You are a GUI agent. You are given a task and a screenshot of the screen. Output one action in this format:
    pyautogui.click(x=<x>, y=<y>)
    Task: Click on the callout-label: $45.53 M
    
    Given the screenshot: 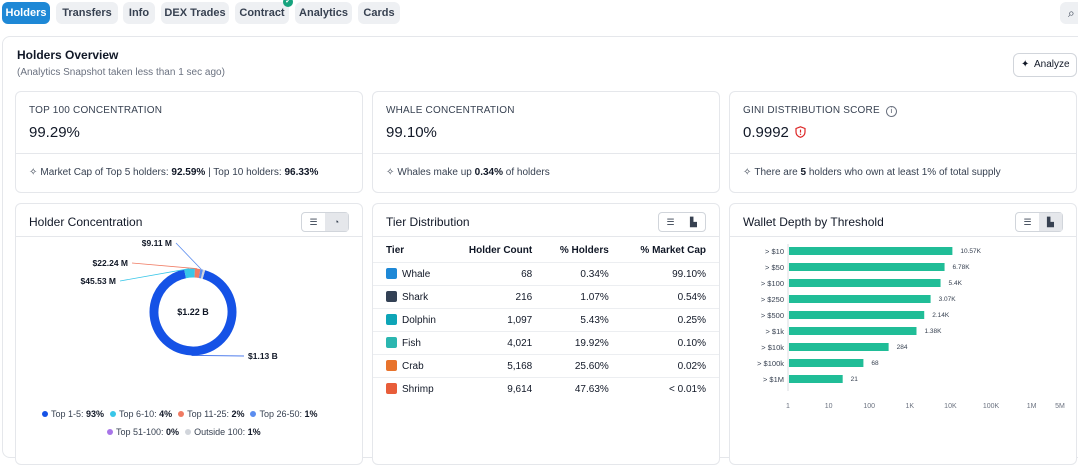 What is the action you would take?
    pyautogui.click(x=98, y=281)
    